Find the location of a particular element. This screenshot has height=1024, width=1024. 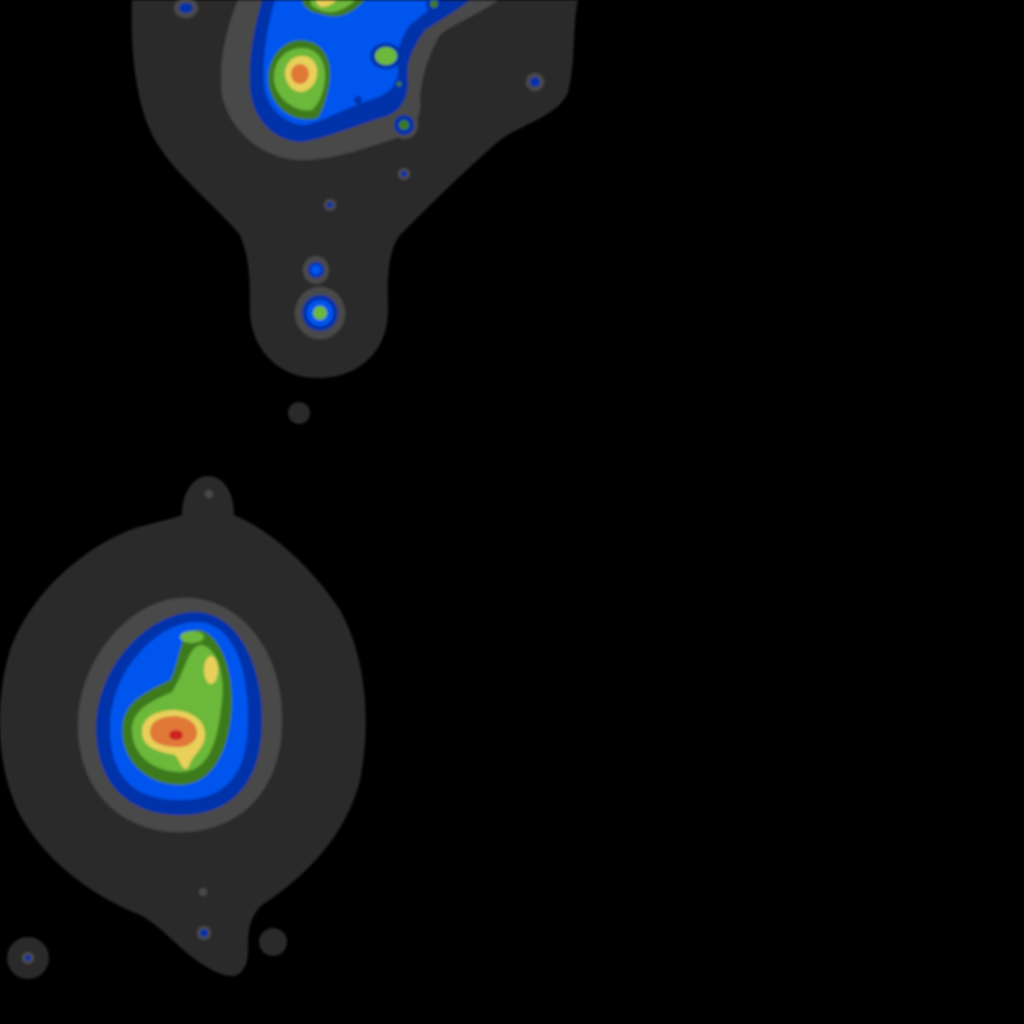

upper-top-yellow is located at coordinates (326, 3).